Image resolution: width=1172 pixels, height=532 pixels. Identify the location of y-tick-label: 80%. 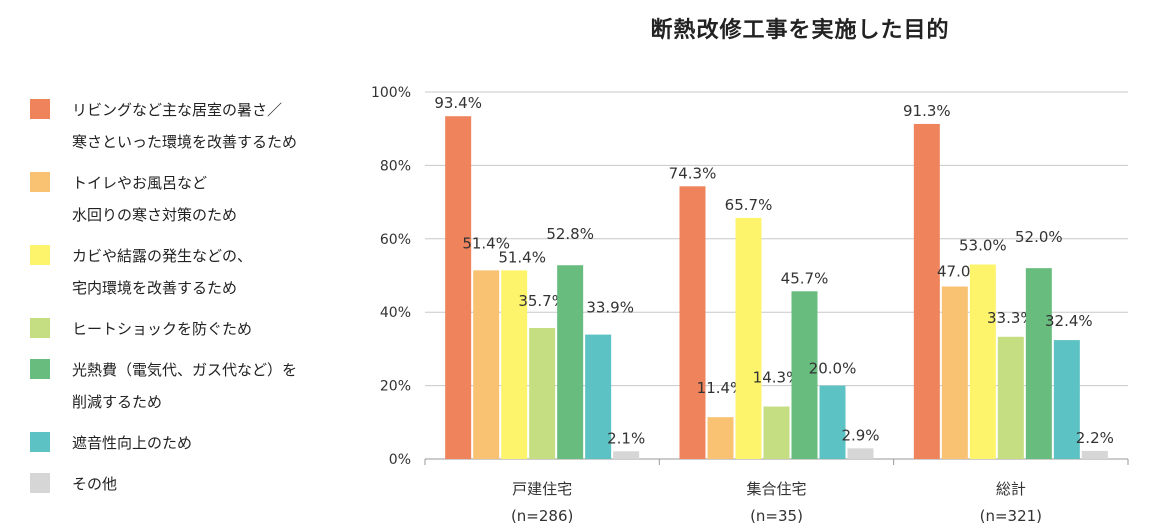
(395, 166).